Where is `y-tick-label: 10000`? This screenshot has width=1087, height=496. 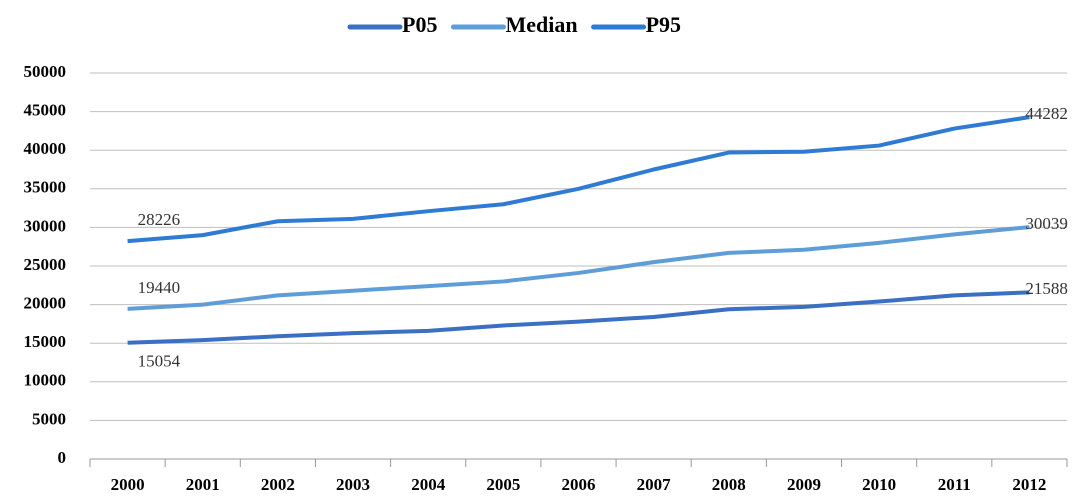 y-tick-label: 10000 is located at coordinates (45, 380).